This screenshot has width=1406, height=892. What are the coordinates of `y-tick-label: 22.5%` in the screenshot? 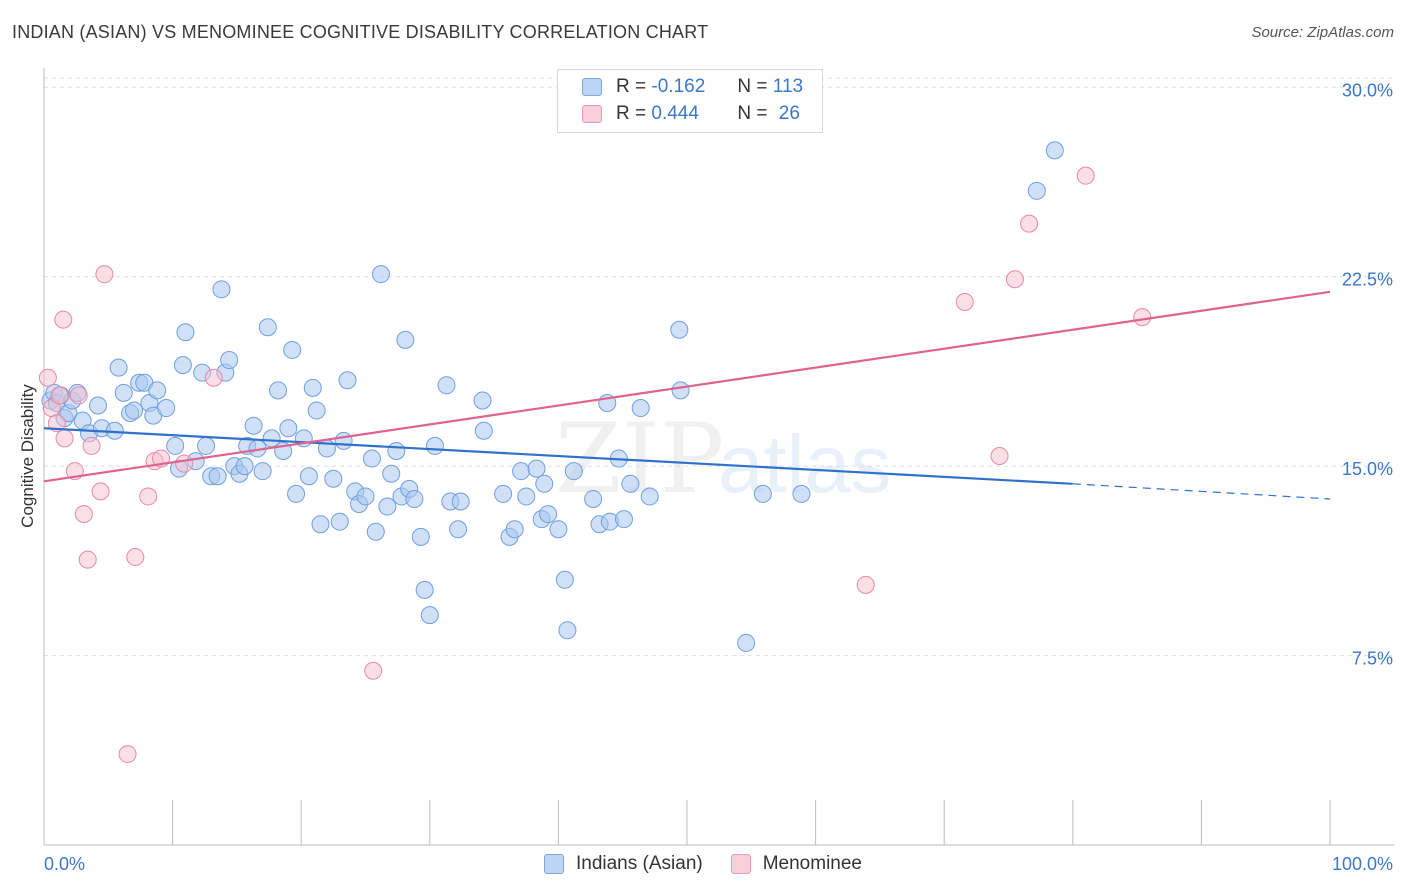 It's located at (1367, 280).